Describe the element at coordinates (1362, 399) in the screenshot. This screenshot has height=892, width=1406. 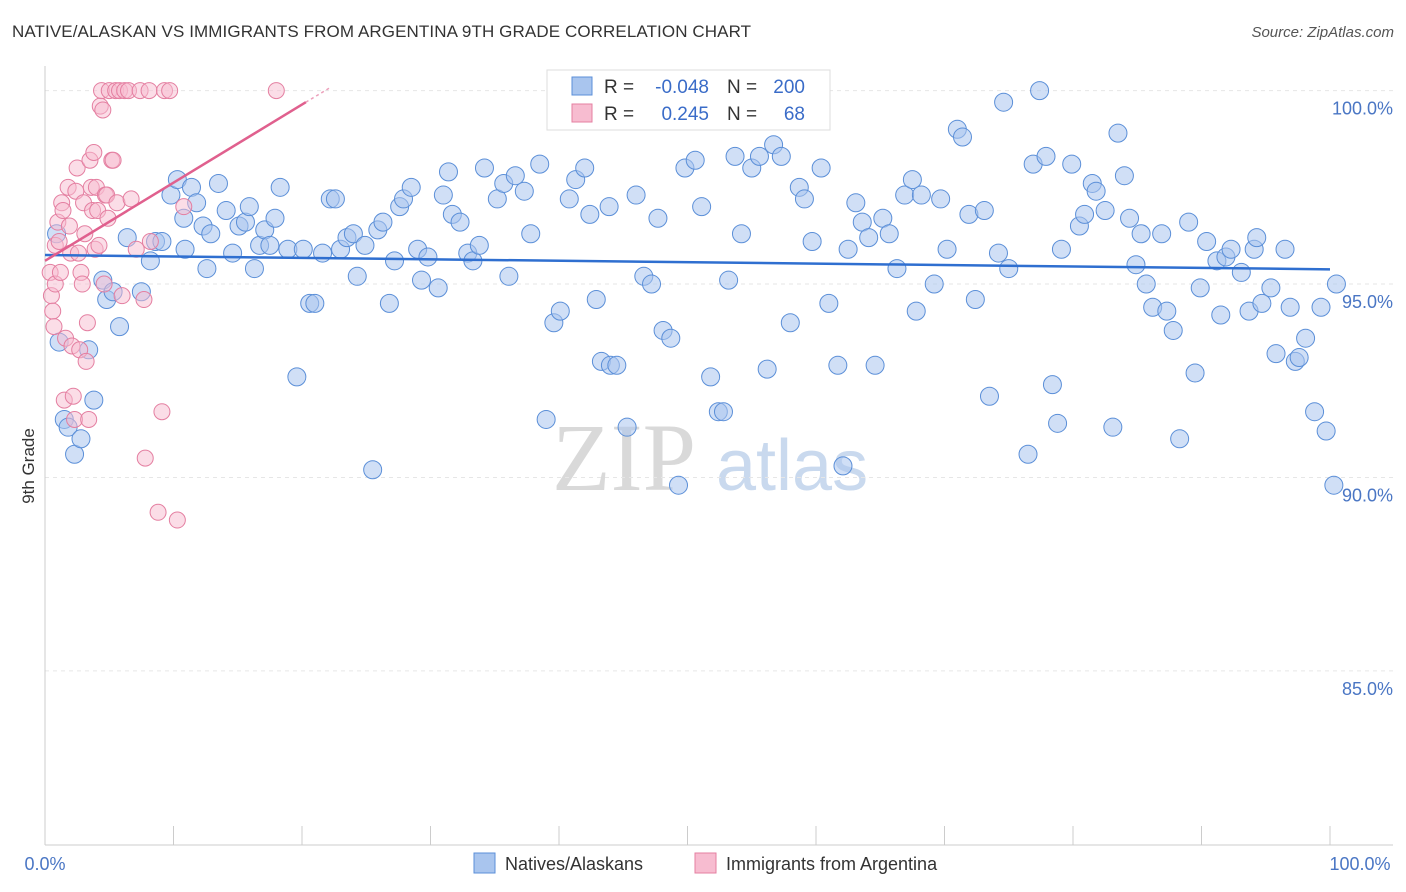
I see `y-tick-labels: 100.0% 95.0% 90.0% 85.0%` at that location.